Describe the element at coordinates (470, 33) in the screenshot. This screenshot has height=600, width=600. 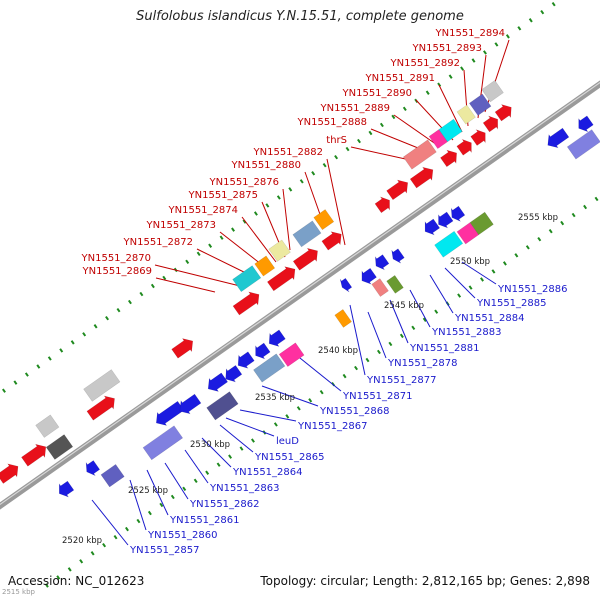
I see `gene-label: YN1551_2894` at that location.